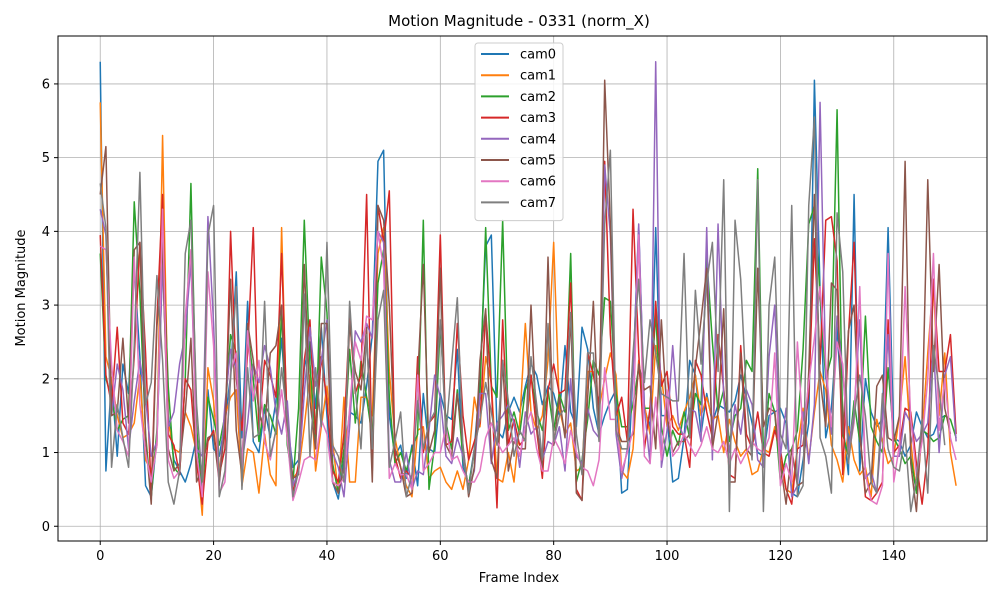 The height and width of the screenshot is (600, 1000). I want to click on legend-label-cam0: cam0, so click(538, 55).